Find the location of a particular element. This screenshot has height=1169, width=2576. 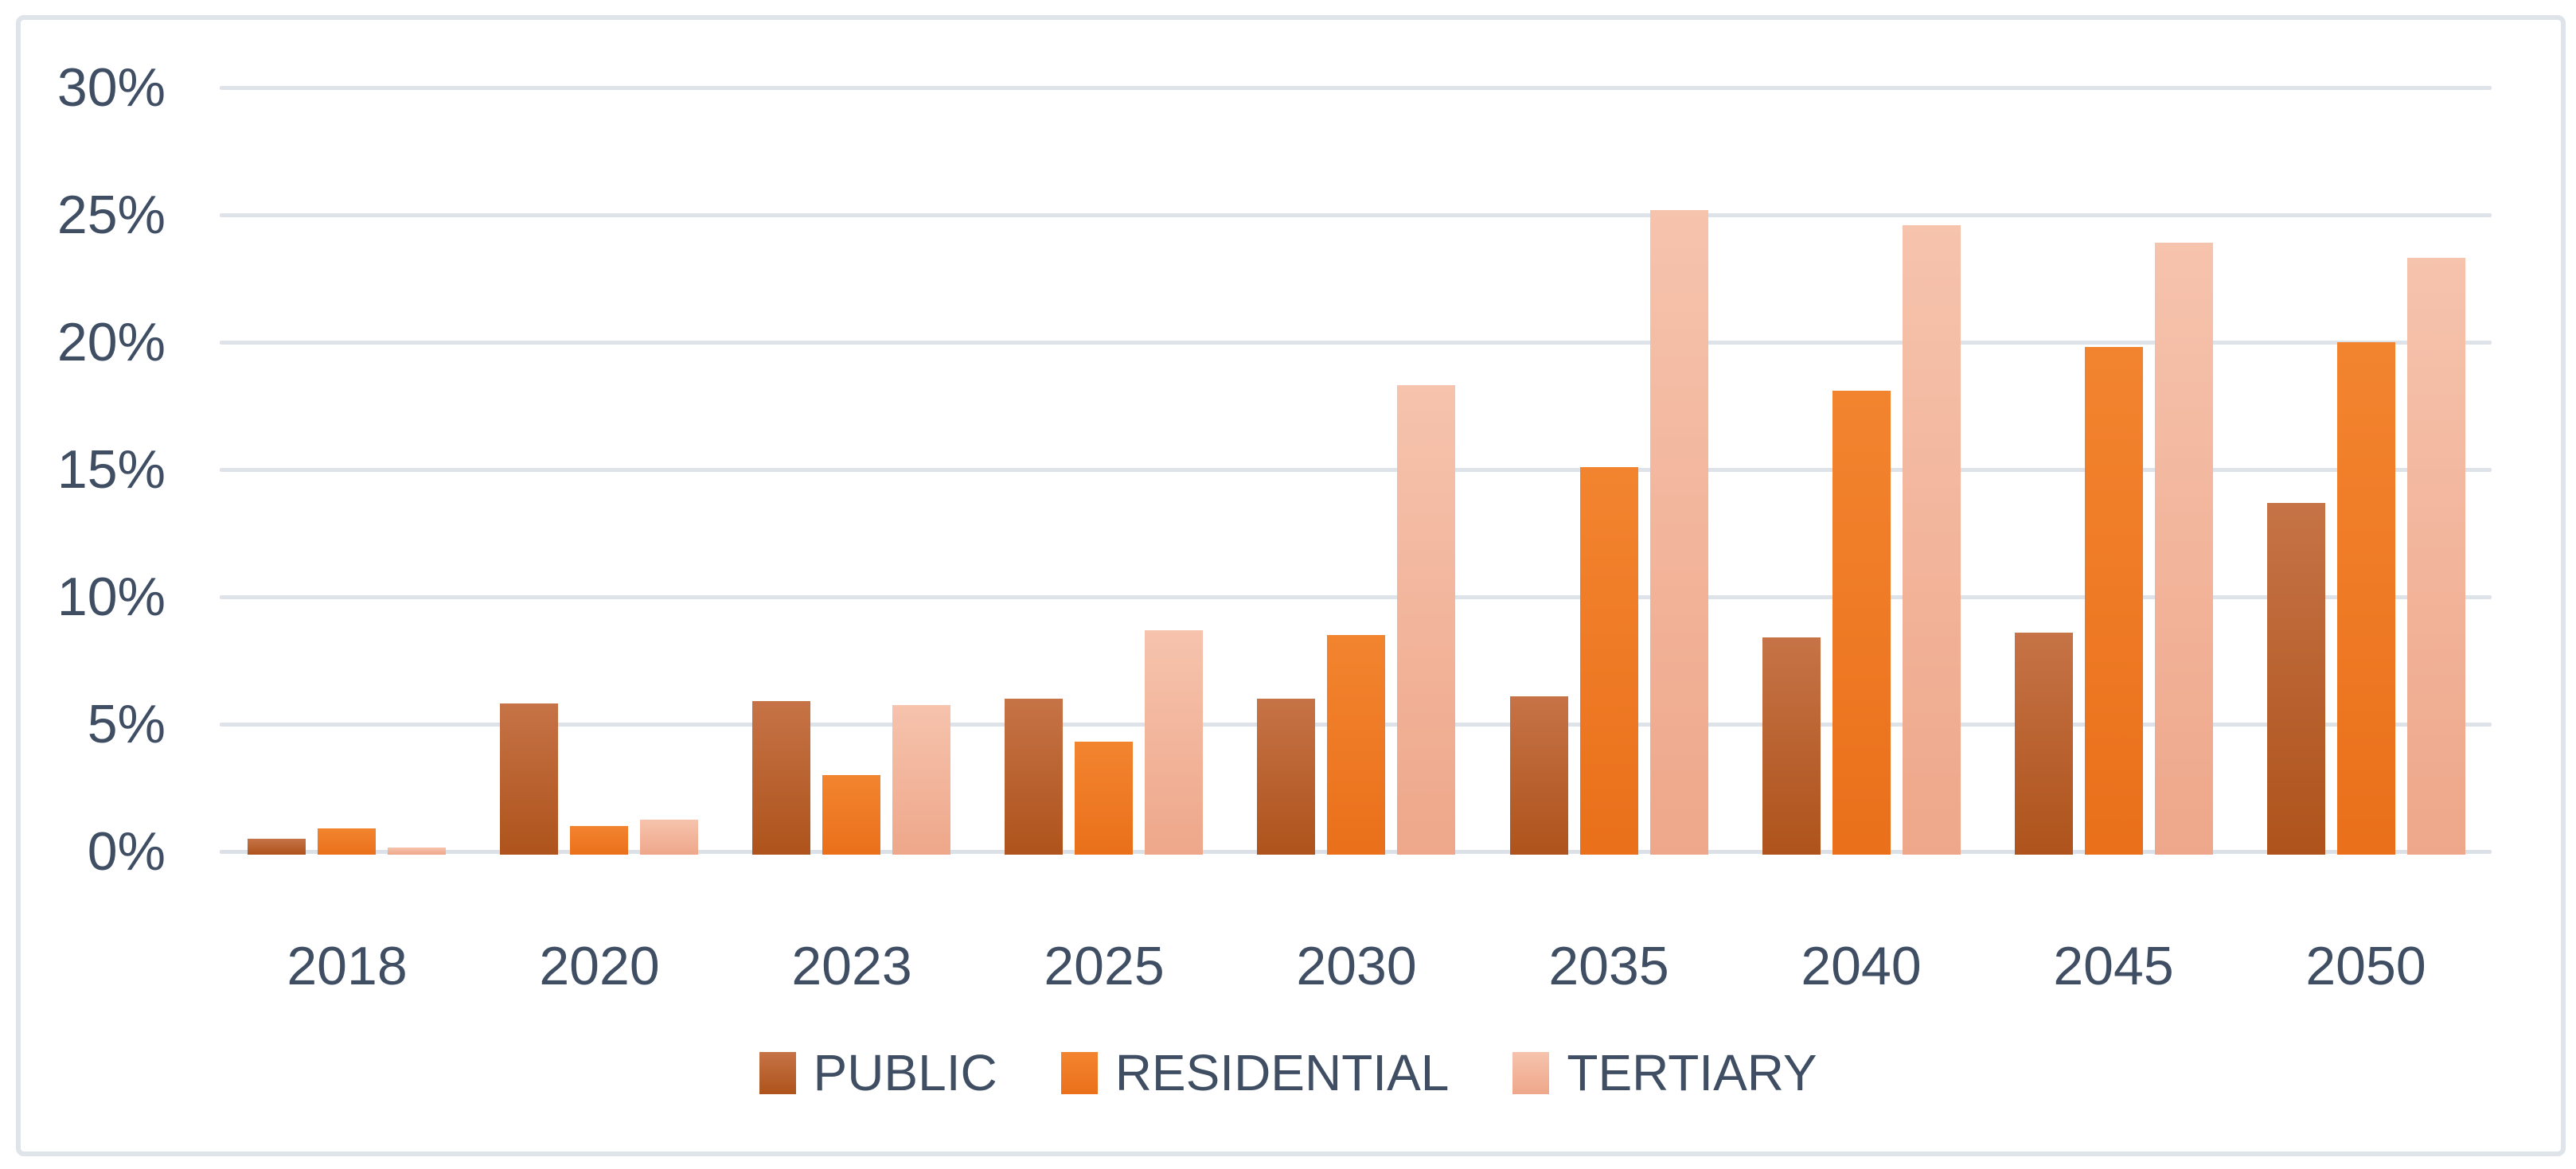

bar-residential-2040 is located at coordinates (1861, 623).